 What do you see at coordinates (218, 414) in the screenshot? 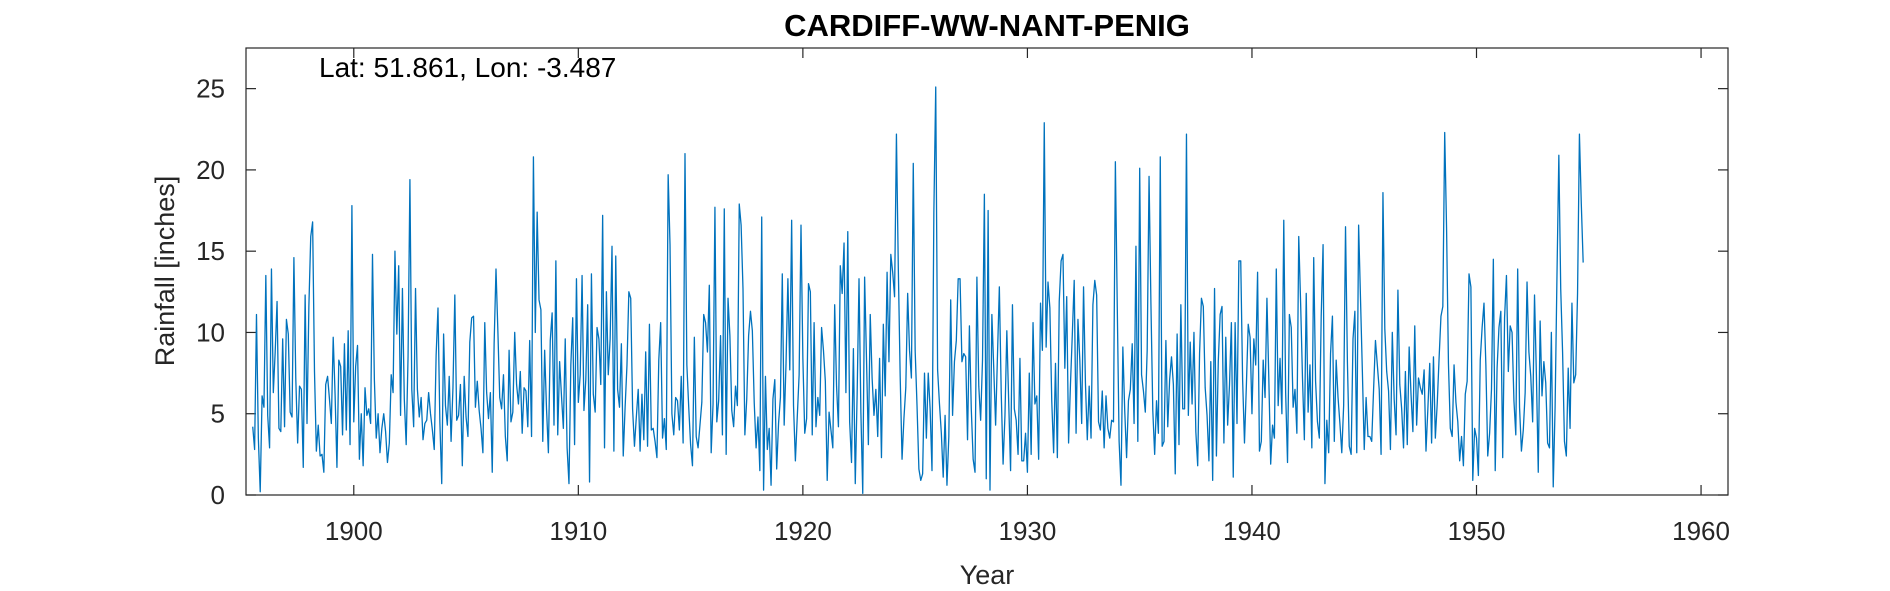
I see `y-tick-label: 5` at bounding box center [218, 414].